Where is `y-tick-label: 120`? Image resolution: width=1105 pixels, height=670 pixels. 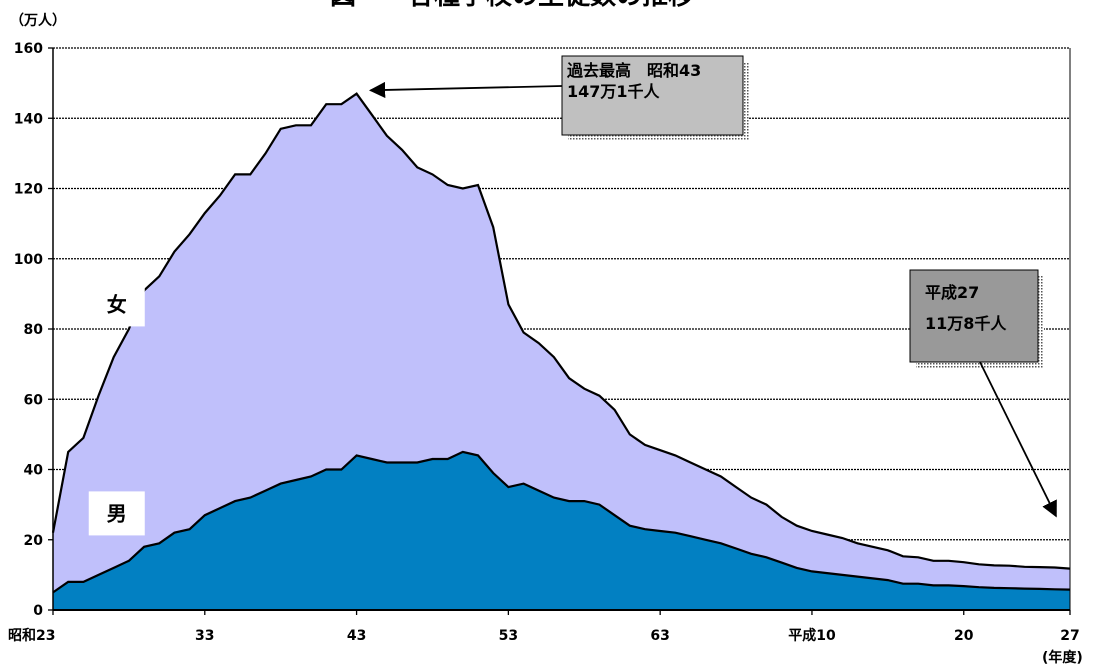
y-tick-label: 120 is located at coordinates (28, 190).